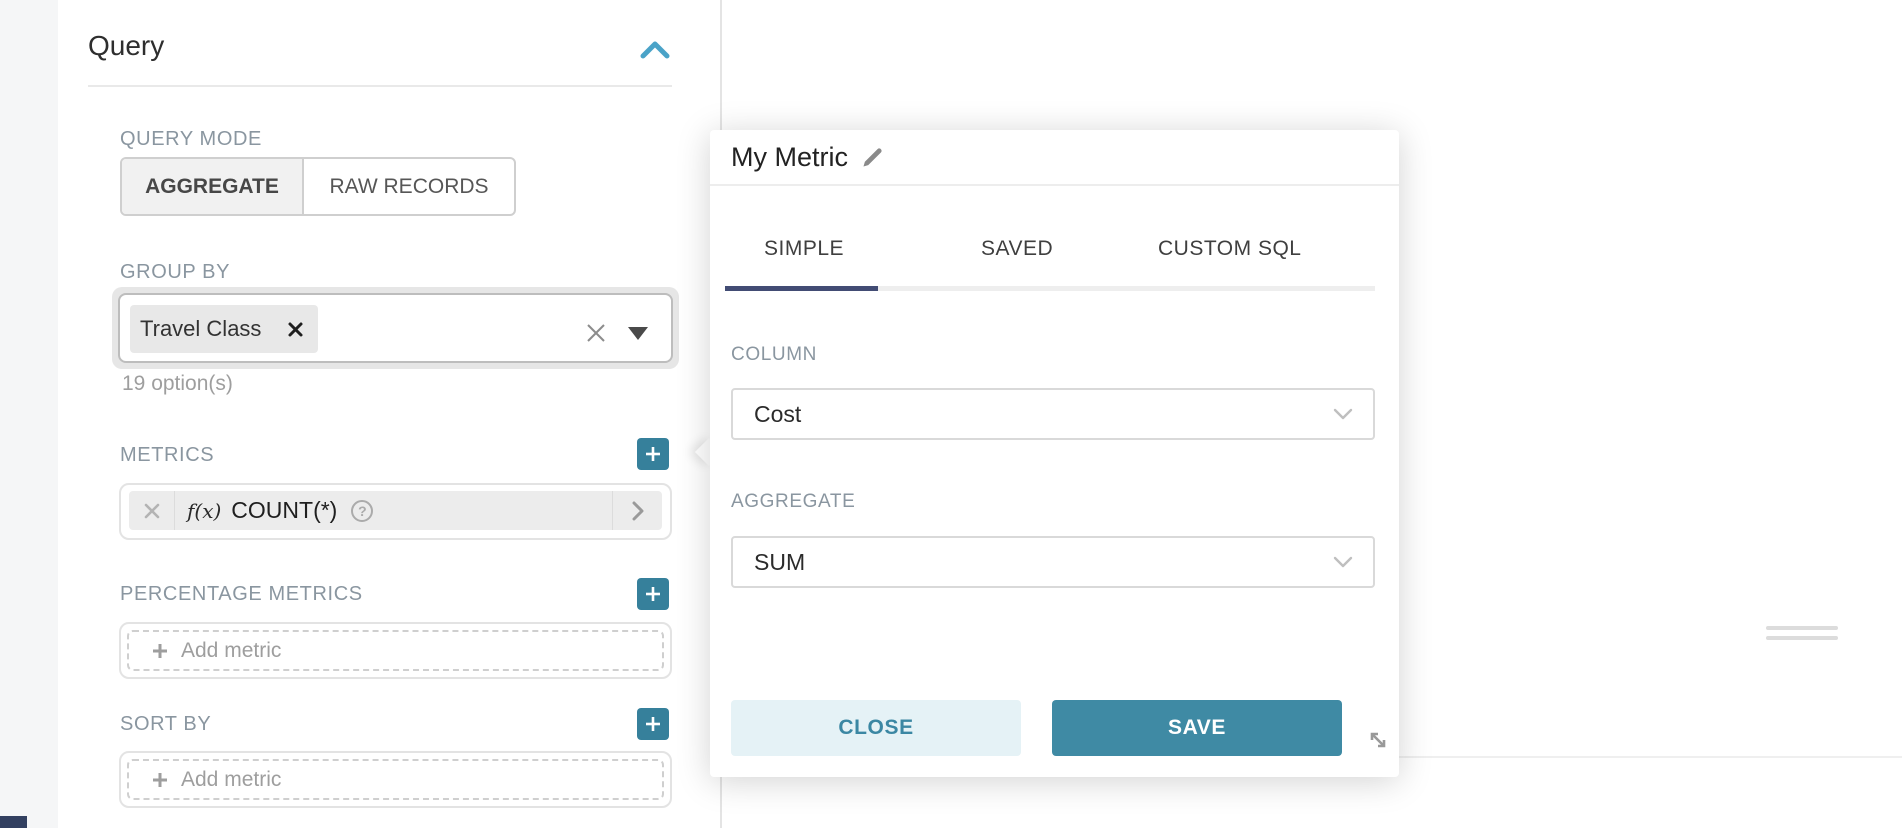  What do you see at coordinates (653, 594) in the screenshot?
I see `add-percentage-metric-plus-button` at bounding box center [653, 594].